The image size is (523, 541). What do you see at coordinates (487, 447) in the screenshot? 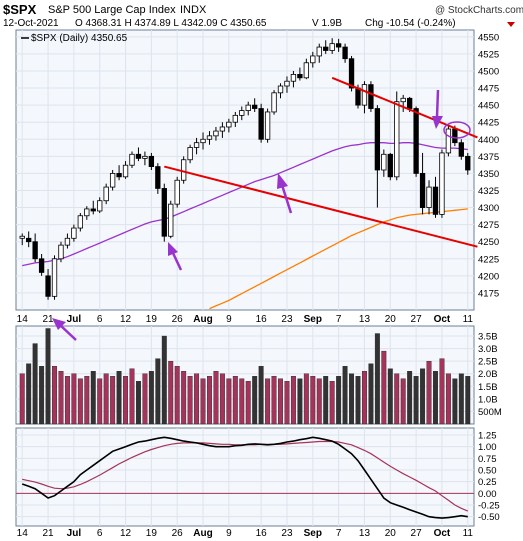
I see `macd-tick-label: 1.00` at bounding box center [487, 447].